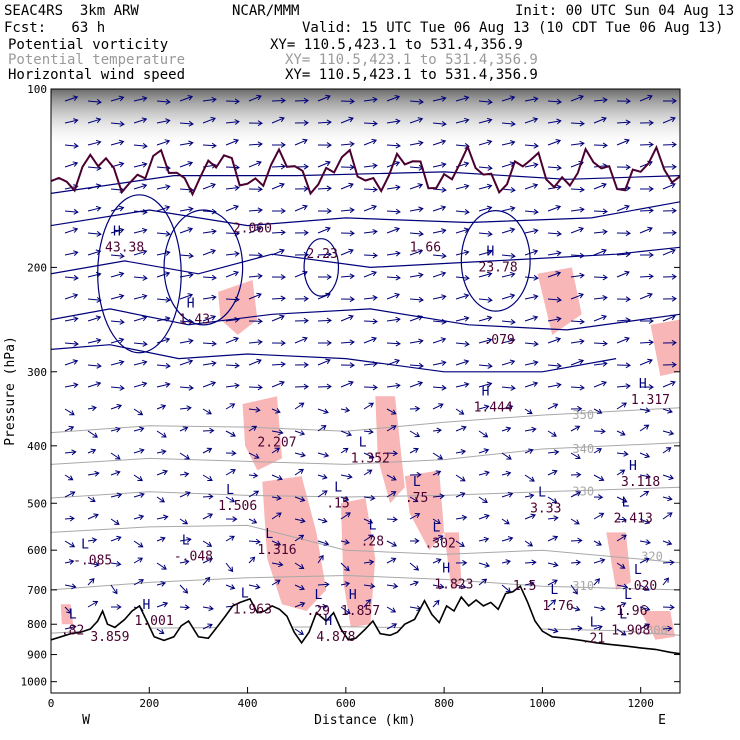 This screenshot has height=740, width=740. What do you see at coordinates (557, 606) in the screenshot?
I see `extremum-value-label: 1.76` at bounding box center [557, 606].